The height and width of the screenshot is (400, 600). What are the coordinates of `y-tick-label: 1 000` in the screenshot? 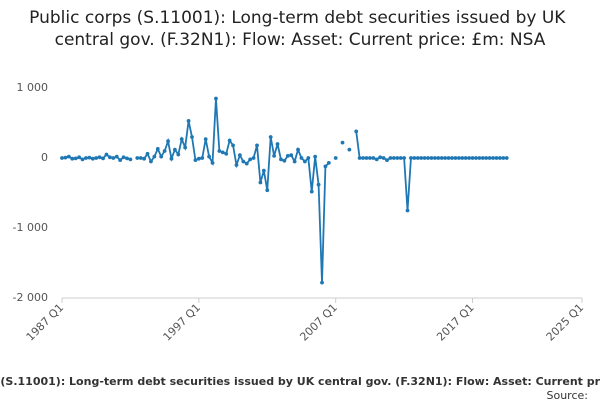 It's located at (33, 87).